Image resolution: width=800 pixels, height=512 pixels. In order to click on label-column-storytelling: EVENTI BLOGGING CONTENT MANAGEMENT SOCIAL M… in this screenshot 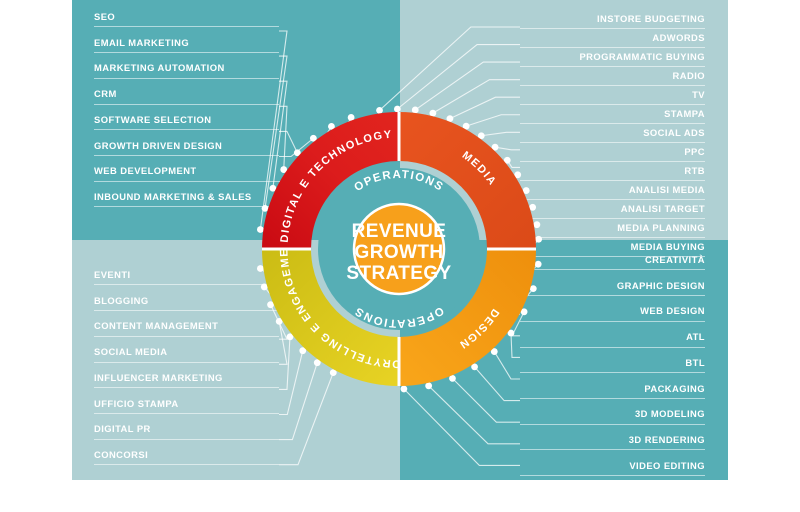, I will do `click(186, 373)`.